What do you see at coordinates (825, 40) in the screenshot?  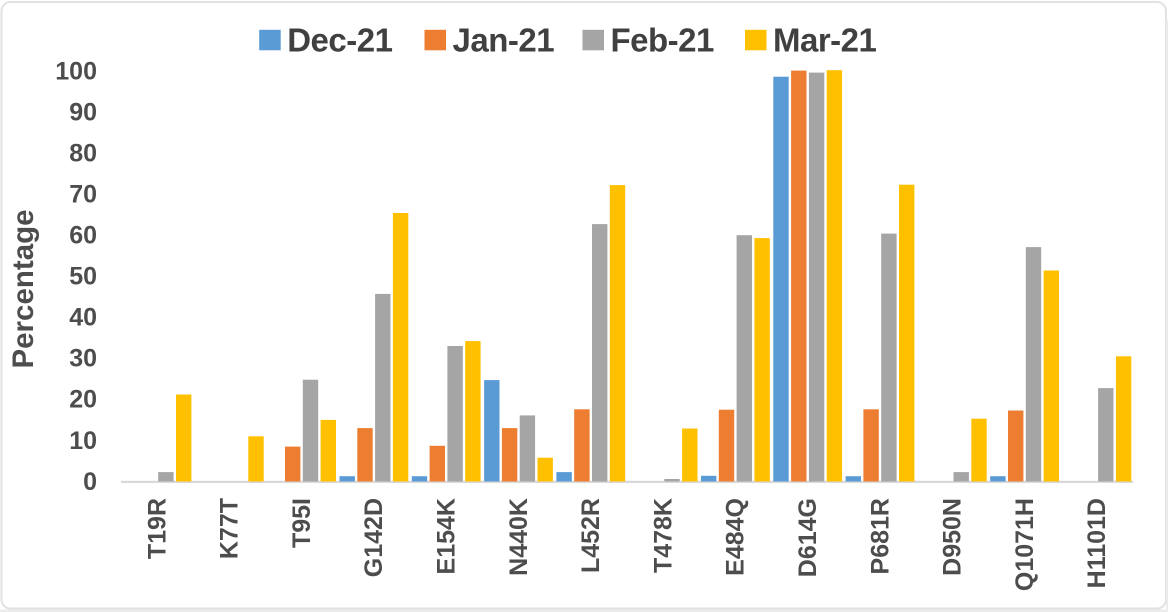 I see `svg-text: Mar-21` at bounding box center [825, 40].